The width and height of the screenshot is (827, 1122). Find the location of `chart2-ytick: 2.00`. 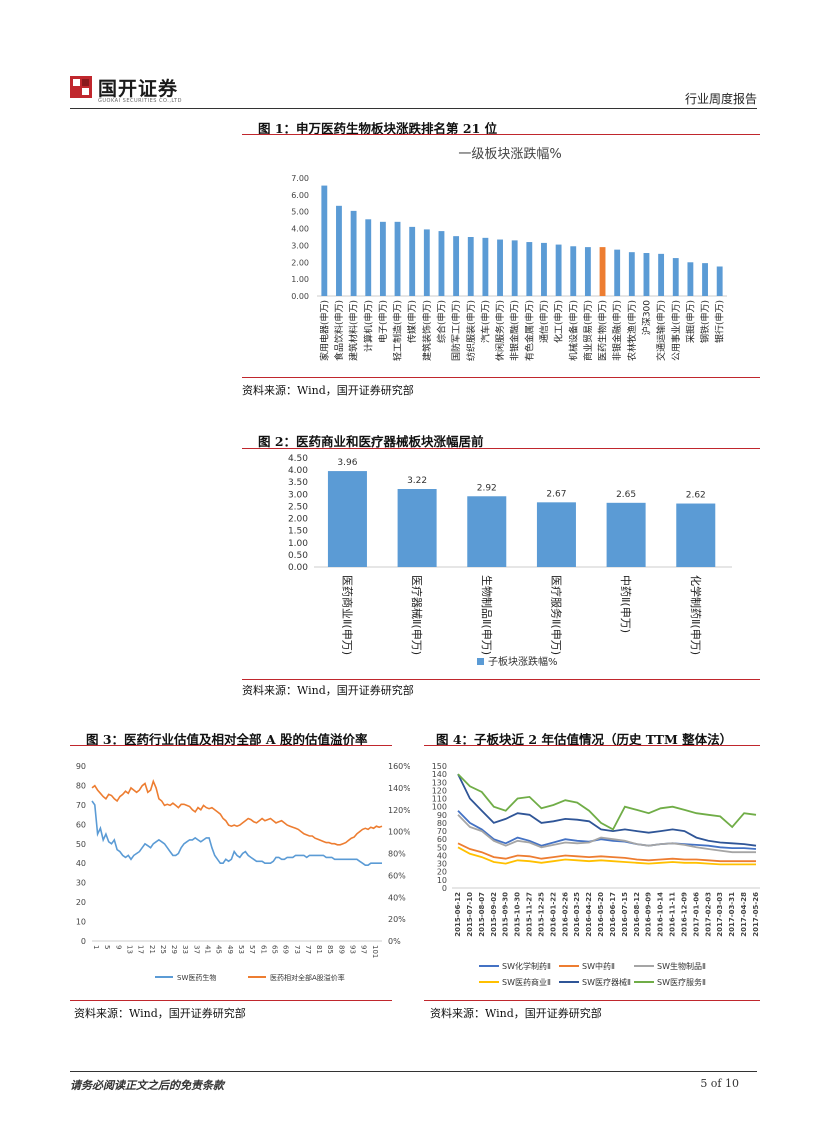

chart2-ytick: 2.00 is located at coordinates (298, 520).